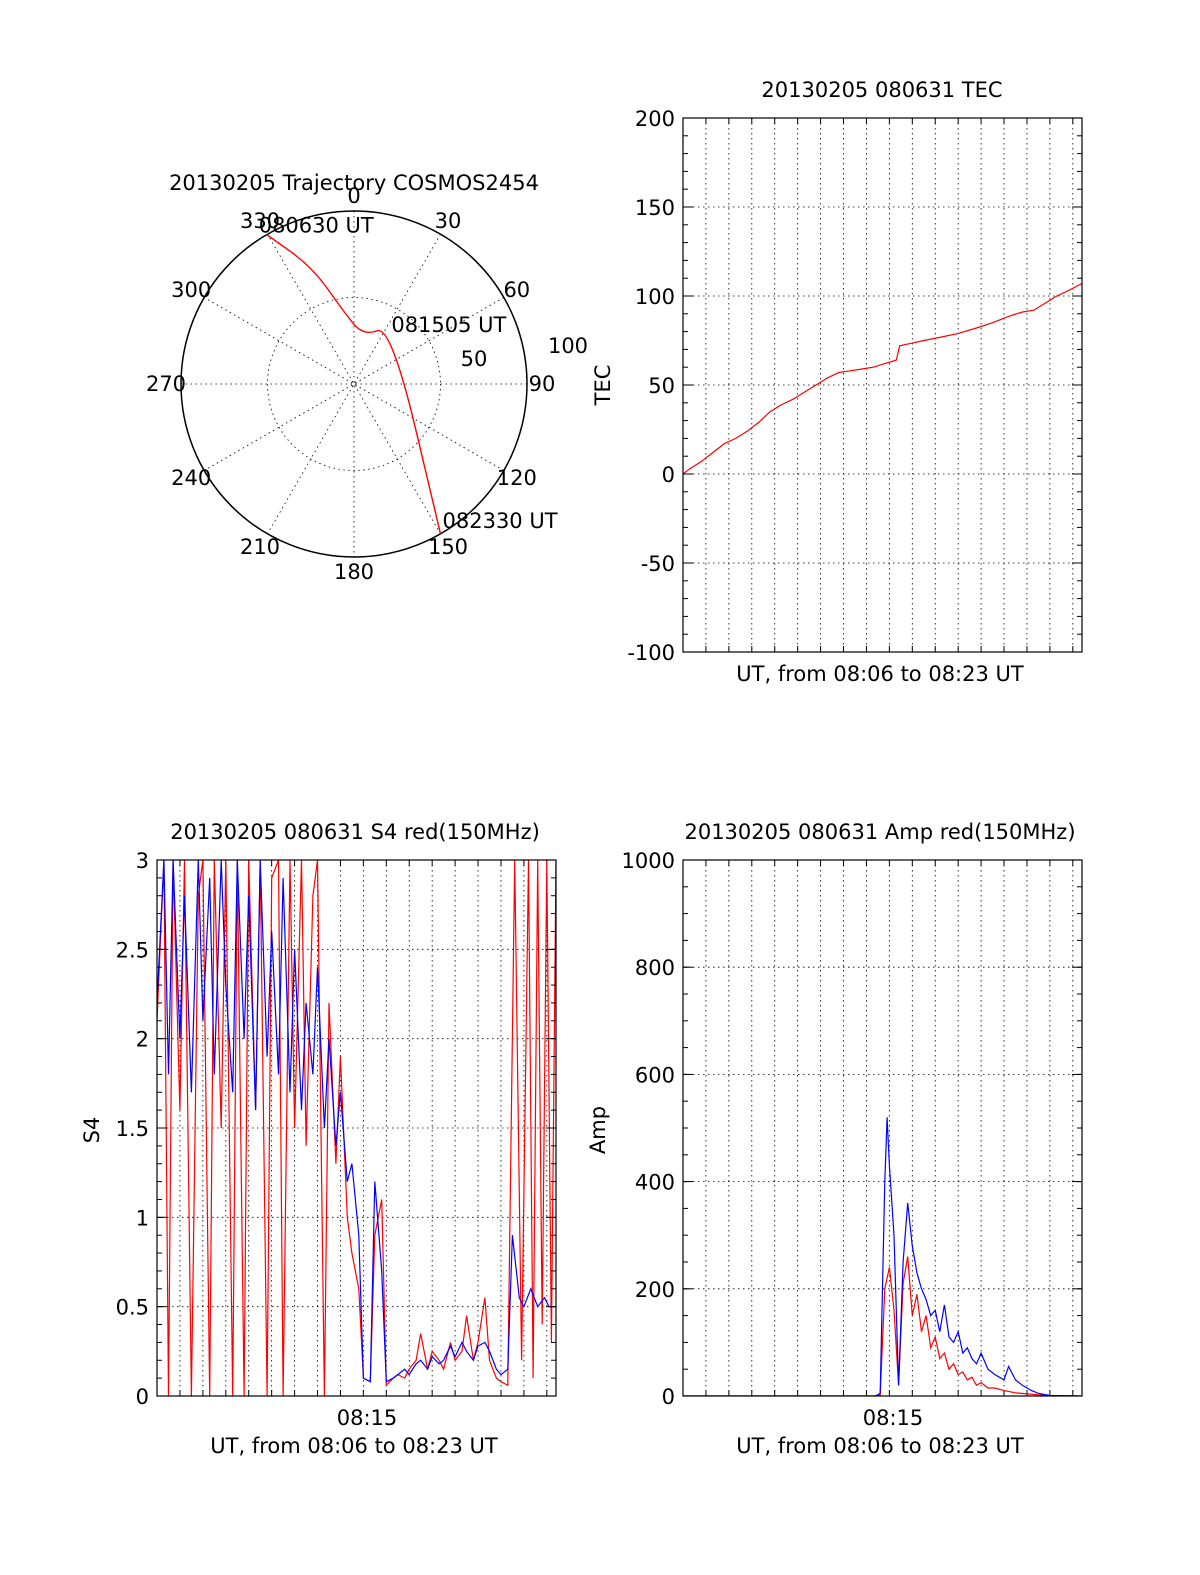 This screenshot has width=1200, height=1575. I want to click on amp-title: 20130205 080631 Amp red(150MHz), so click(879, 832).